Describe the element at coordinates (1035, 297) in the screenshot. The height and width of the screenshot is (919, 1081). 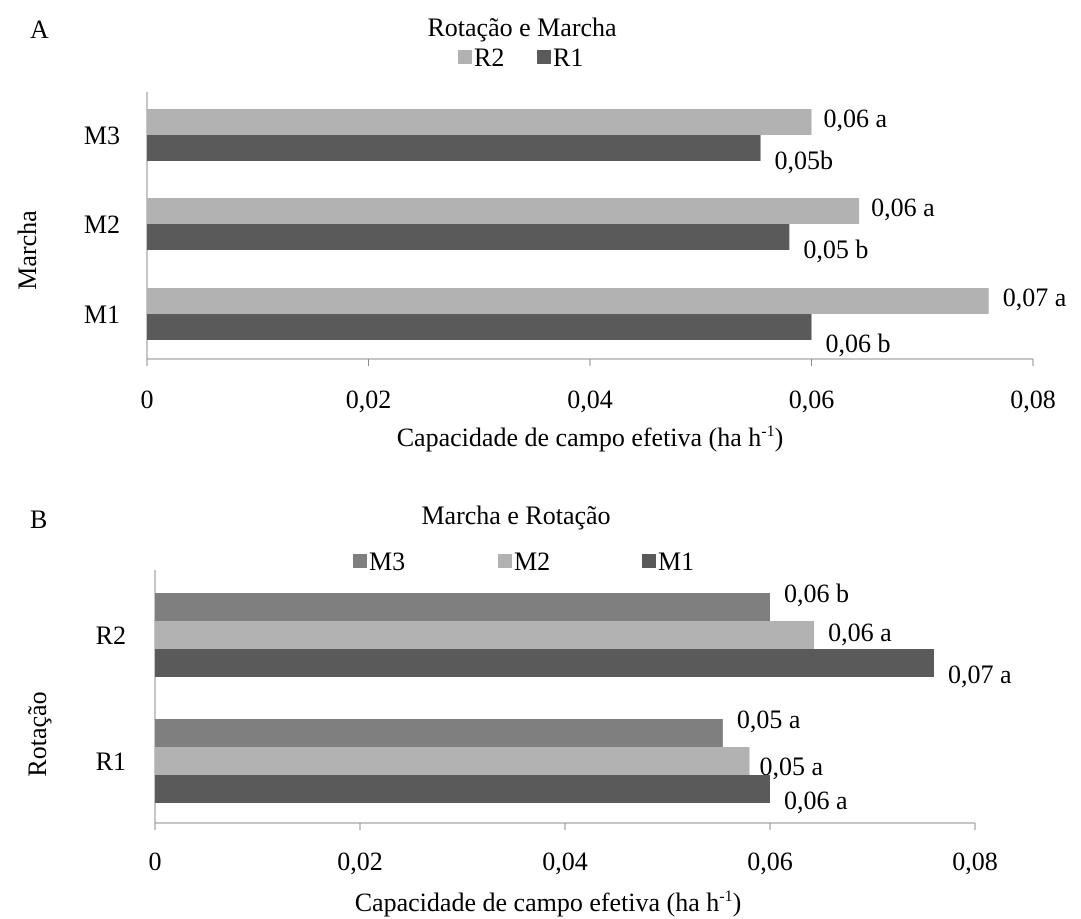
I see `panel-a-data-label-r2-m1: 0,07 a` at that location.